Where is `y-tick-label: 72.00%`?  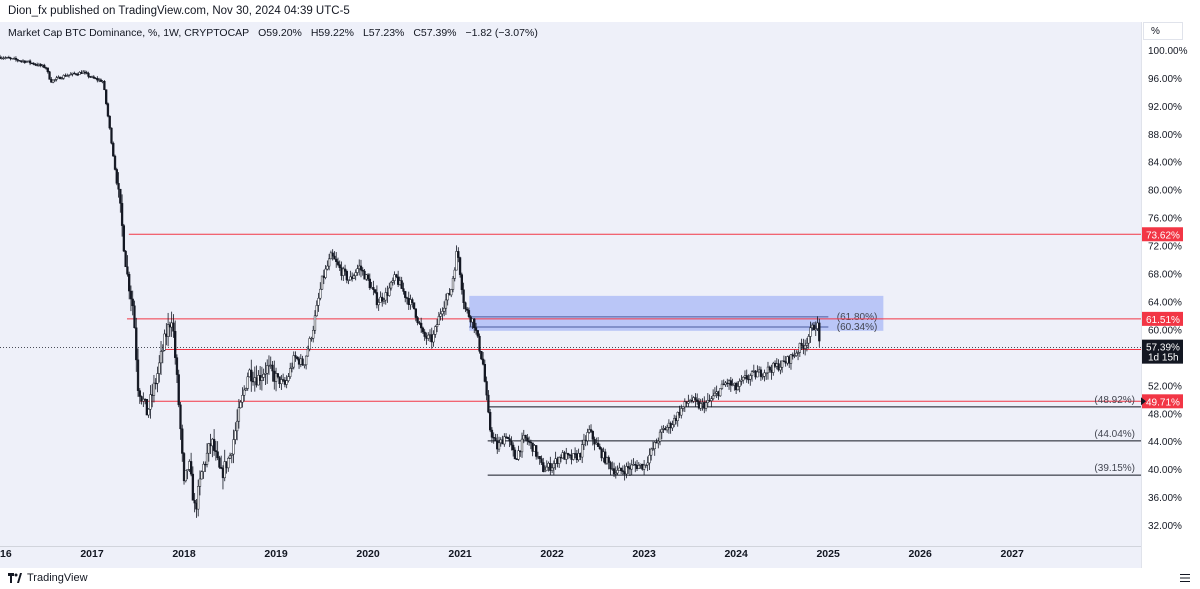
y-tick-label: 72.00% is located at coordinates (1165, 247).